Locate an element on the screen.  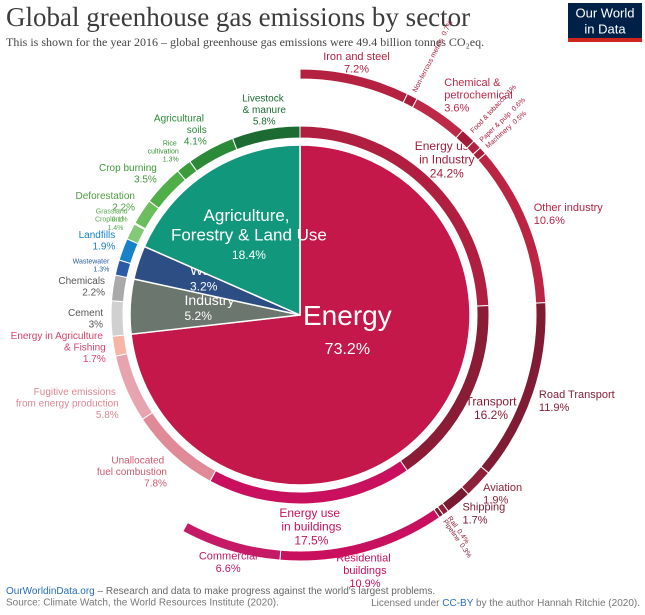
label-value: 73.2% is located at coordinates (347, 349).